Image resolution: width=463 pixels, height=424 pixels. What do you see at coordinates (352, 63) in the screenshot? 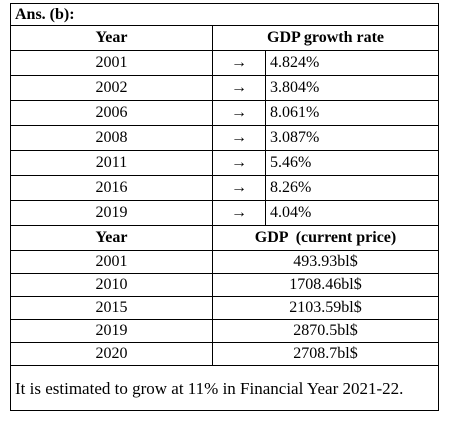
I see `rate-cell: 4.824%` at bounding box center [352, 63].